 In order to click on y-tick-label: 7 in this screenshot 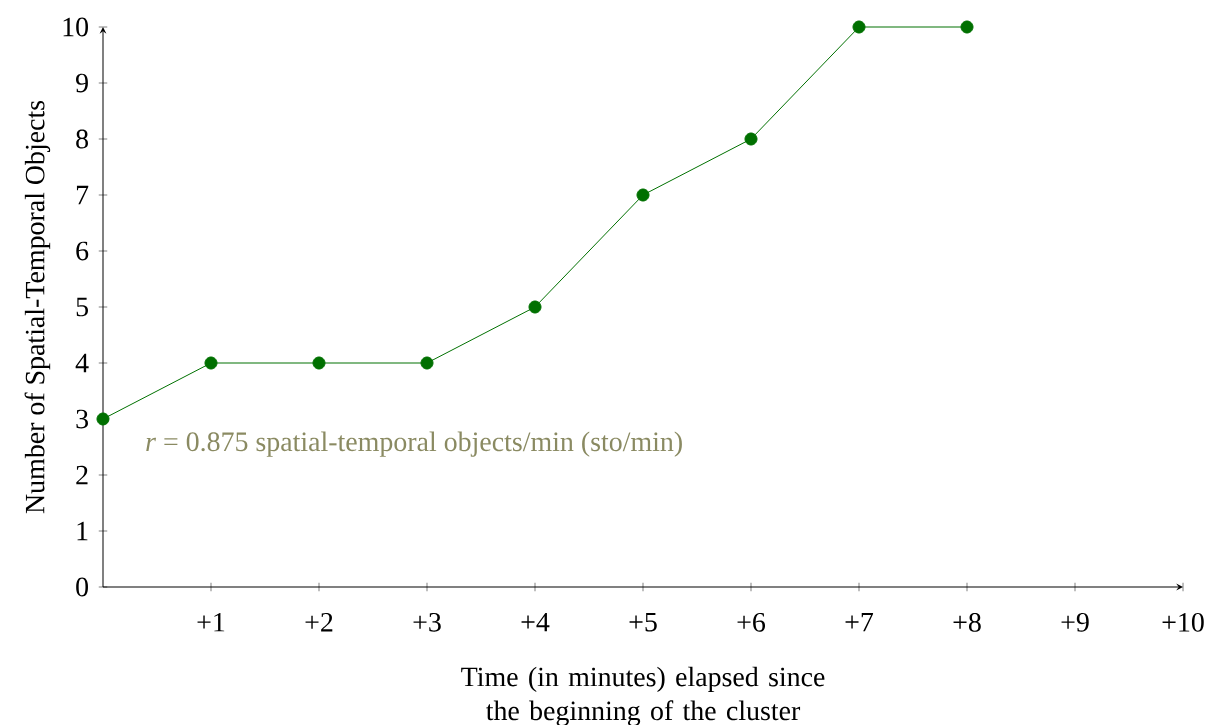, I will do `click(82, 195)`.